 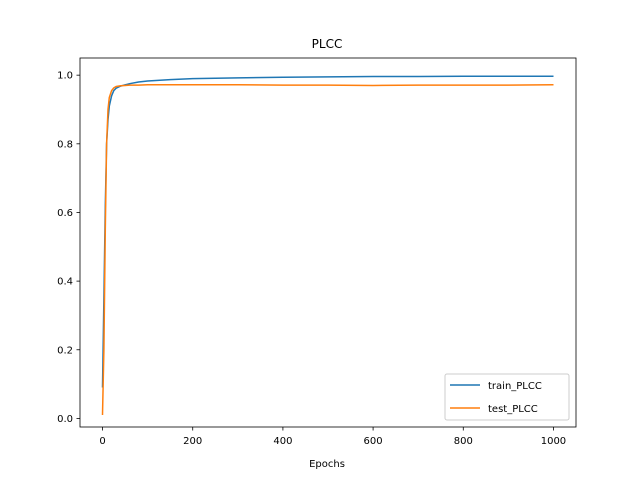 I want to click on y-tick-label: 0.8, so click(x=65, y=144).